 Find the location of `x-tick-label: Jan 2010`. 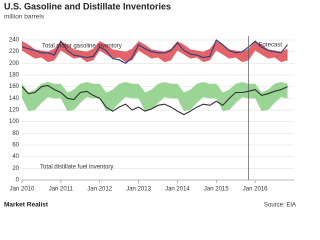

x-tick-label: Jan 2010 is located at coordinates (22, 190).